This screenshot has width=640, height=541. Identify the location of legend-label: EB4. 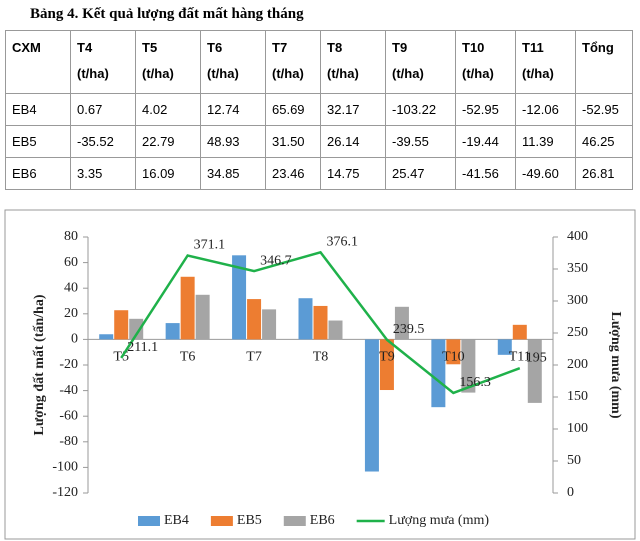
(176, 520).